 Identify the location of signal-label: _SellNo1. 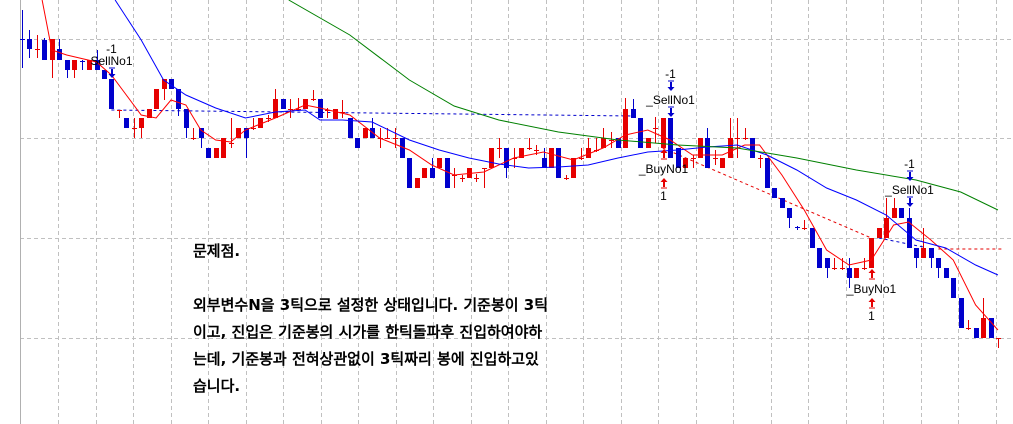
(670, 100).